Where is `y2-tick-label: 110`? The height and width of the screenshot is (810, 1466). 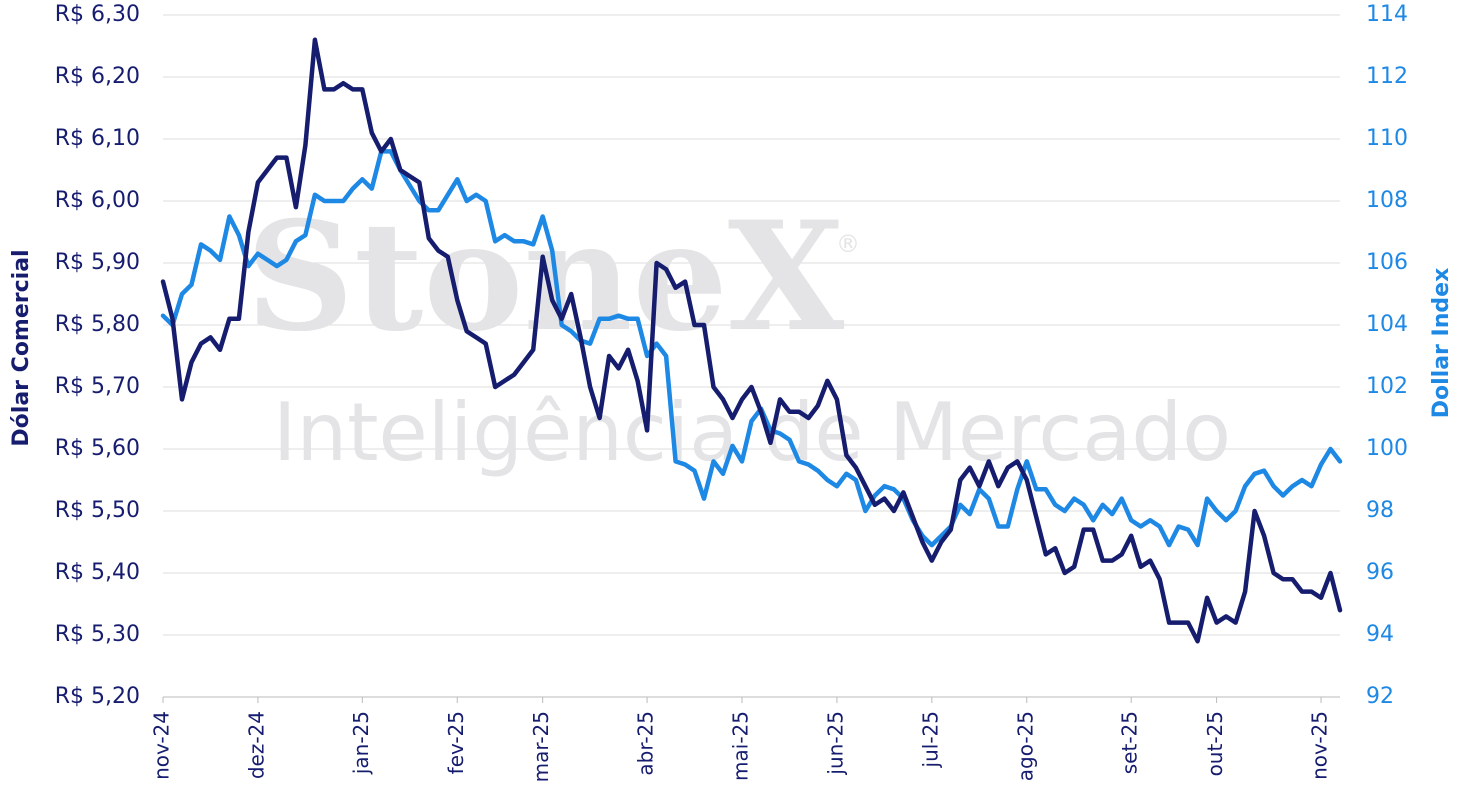
y2-tick-label: 110 is located at coordinates (1387, 138).